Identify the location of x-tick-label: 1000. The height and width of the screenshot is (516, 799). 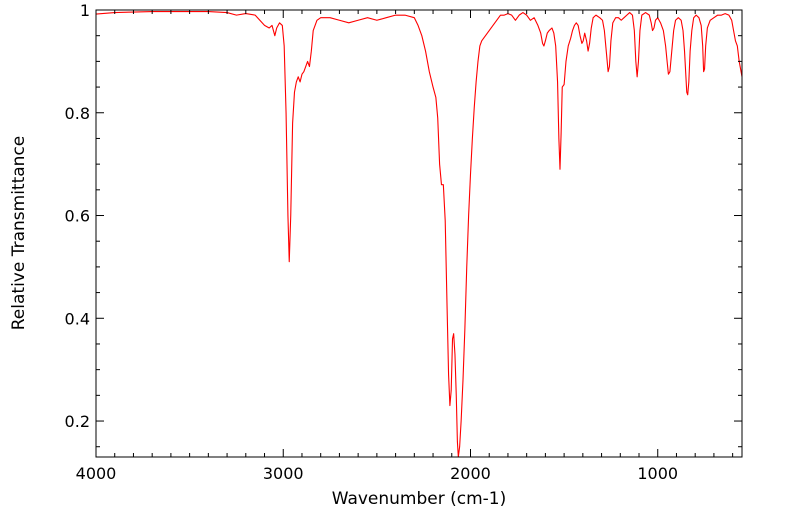
(657, 473).